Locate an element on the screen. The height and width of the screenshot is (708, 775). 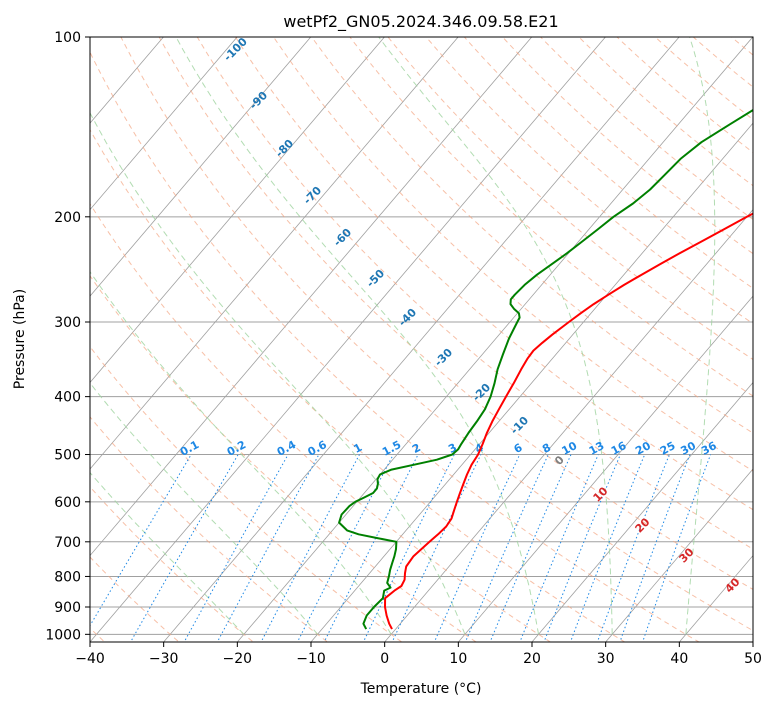
y-tick-label: 500 is located at coordinates (67, 456).